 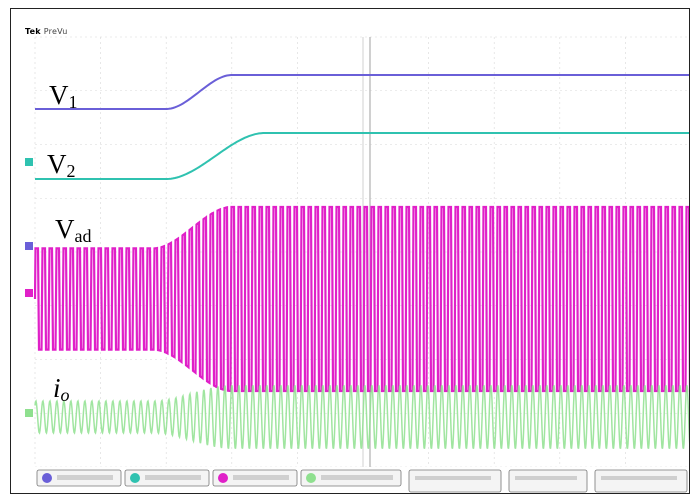 What do you see at coordinates (361, 417) in the screenshot?
I see `trace-io` at bounding box center [361, 417].